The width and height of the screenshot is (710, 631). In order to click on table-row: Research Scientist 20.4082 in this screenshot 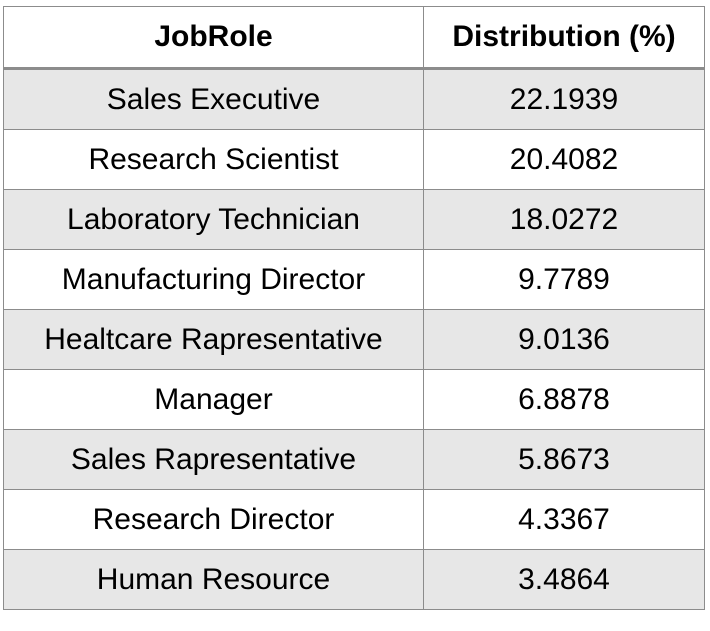, I will do `click(354, 159)`.